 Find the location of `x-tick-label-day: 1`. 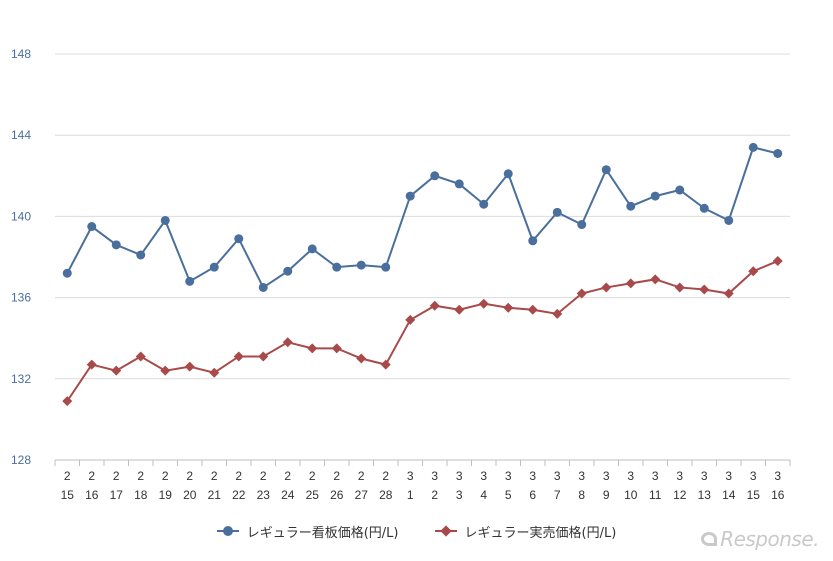

x-tick-label-day: 1 is located at coordinates (410, 495).